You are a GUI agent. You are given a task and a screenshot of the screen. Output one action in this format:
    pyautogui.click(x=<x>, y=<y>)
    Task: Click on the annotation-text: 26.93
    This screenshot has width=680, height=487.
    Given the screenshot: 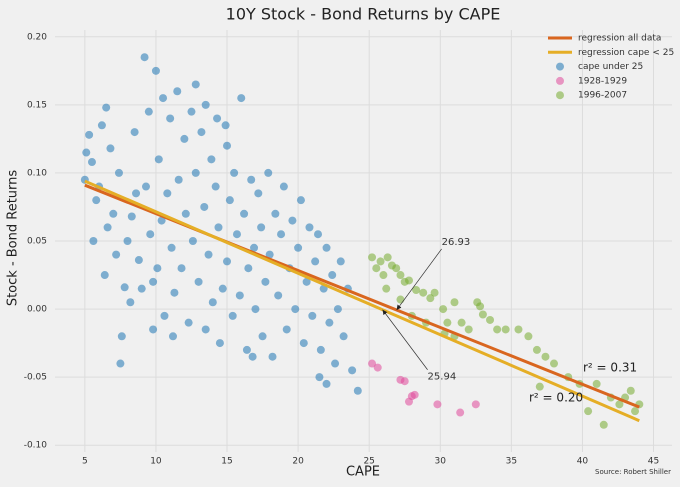 What is the action you would take?
    pyautogui.click(x=456, y=242)
    